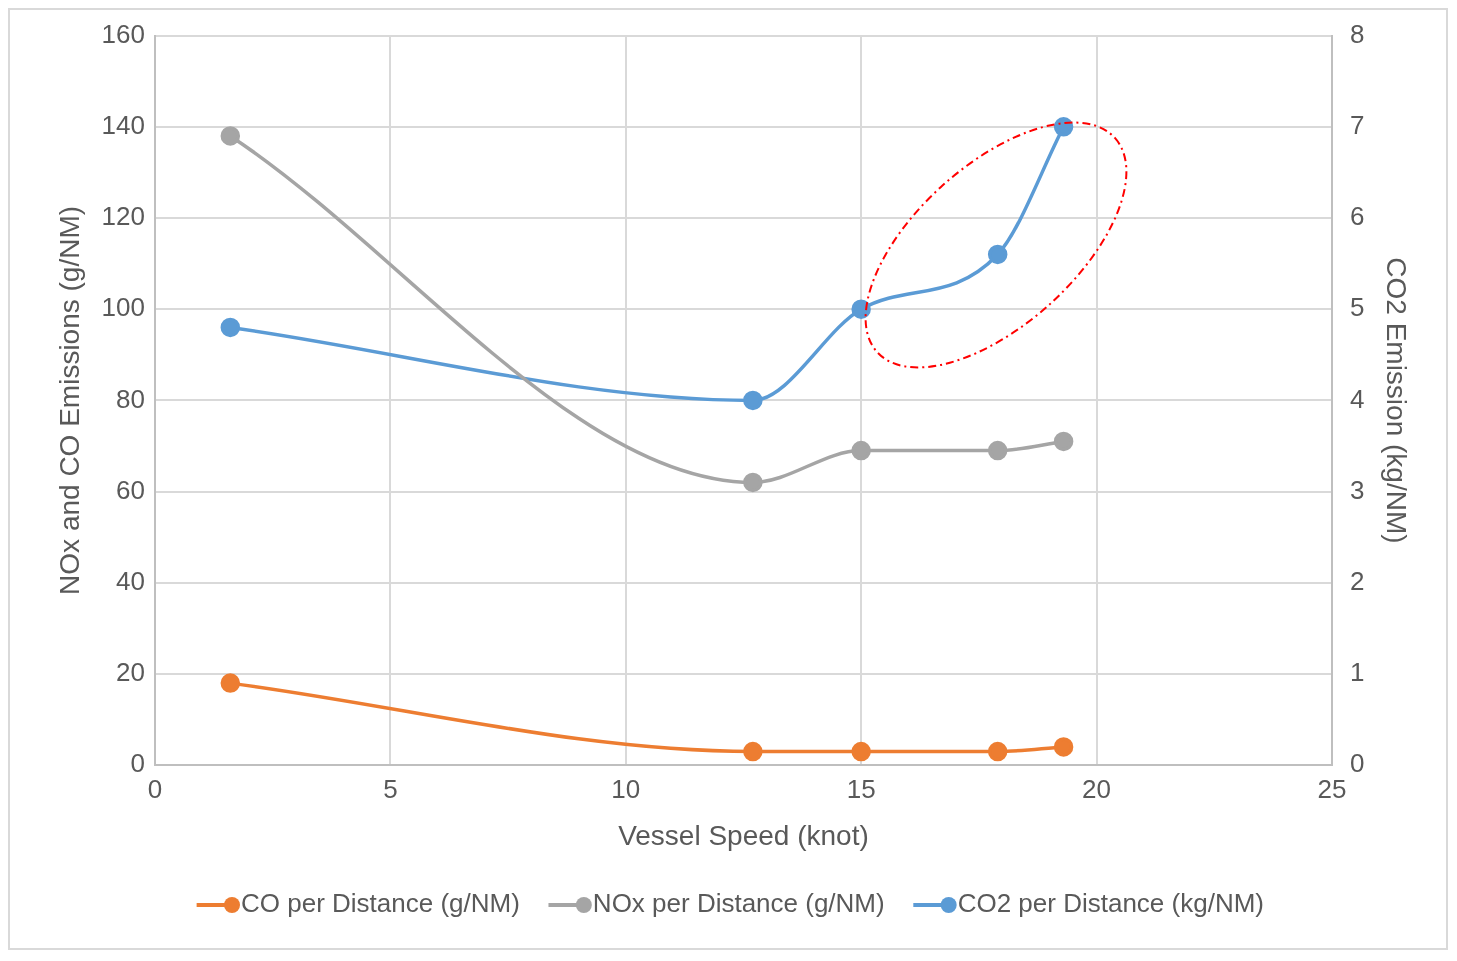 Image resolution: width=1457 pixels, height=961 pixels. I want to click on y-tick-label: 100, so click(123, 307).